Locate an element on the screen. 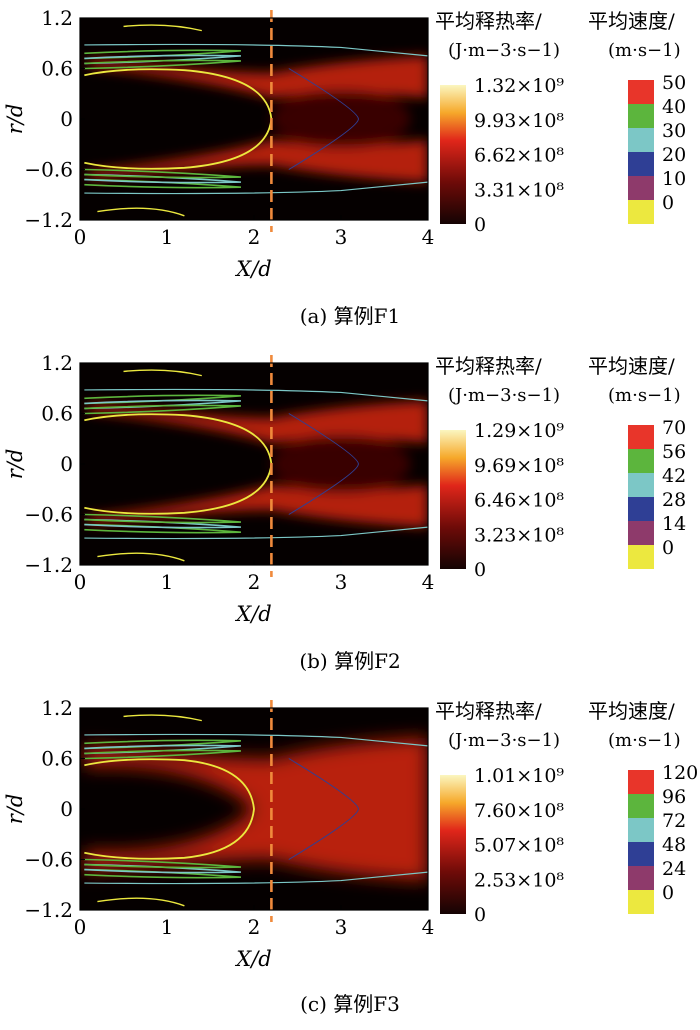  velocity-level-label: 120 is located at coordinates (680, 773).